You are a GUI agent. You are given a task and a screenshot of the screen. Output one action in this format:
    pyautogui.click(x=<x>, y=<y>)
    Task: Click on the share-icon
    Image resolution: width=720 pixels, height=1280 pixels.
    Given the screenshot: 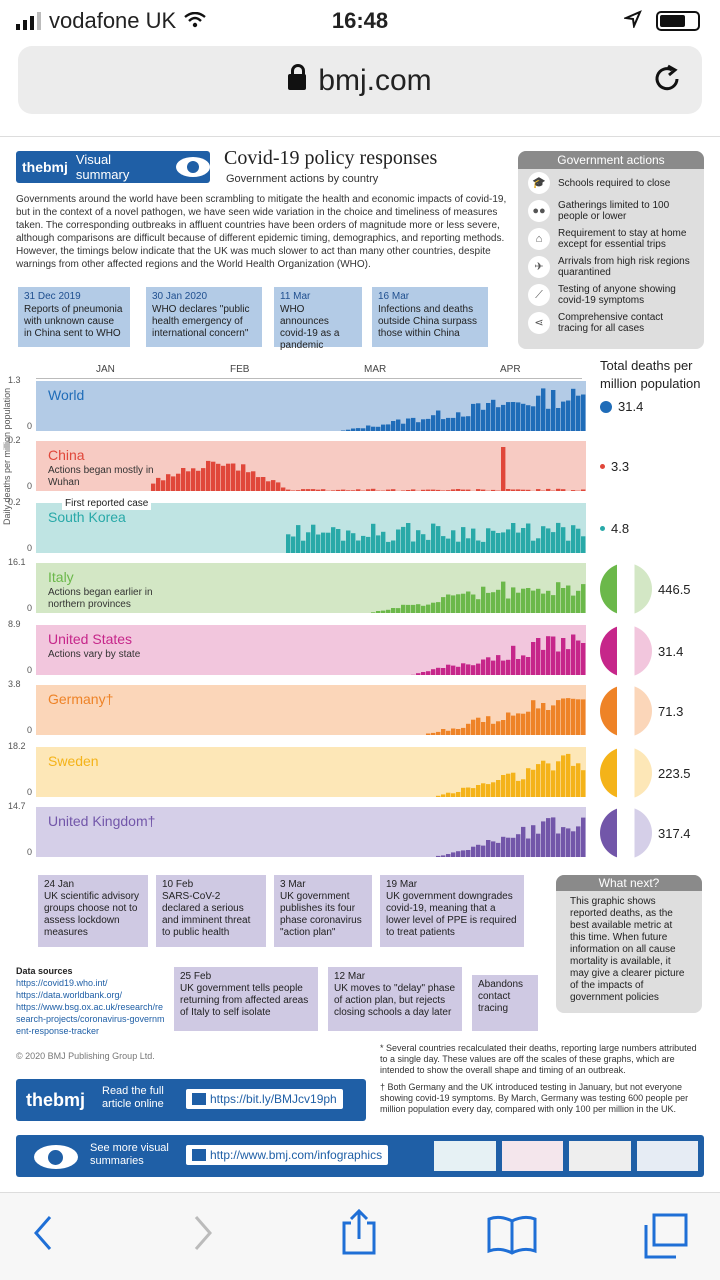 What is the action you would take?
    pyautogui.click(x=359, y=1234)
    